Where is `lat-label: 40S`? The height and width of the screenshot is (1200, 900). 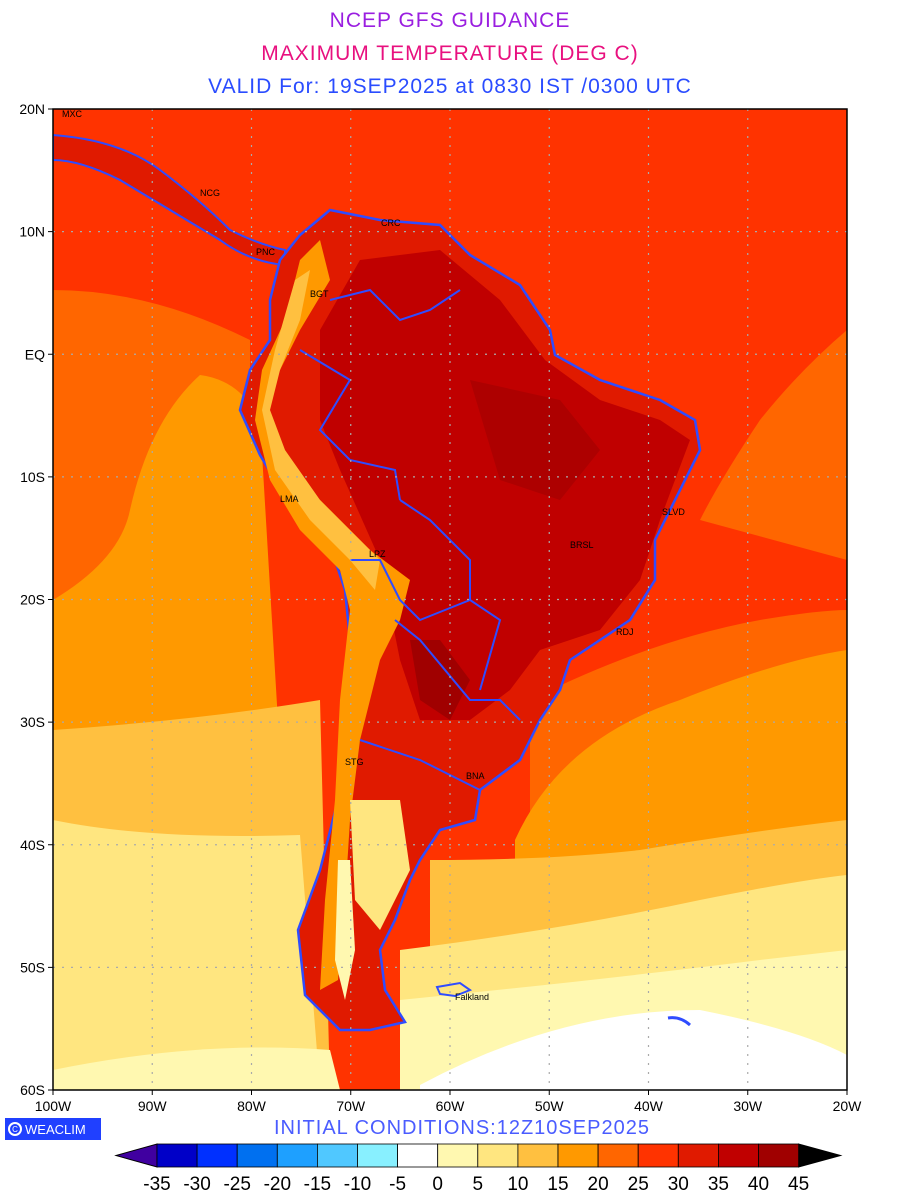
lat-label: 40S is located at coordinates (32, 845).